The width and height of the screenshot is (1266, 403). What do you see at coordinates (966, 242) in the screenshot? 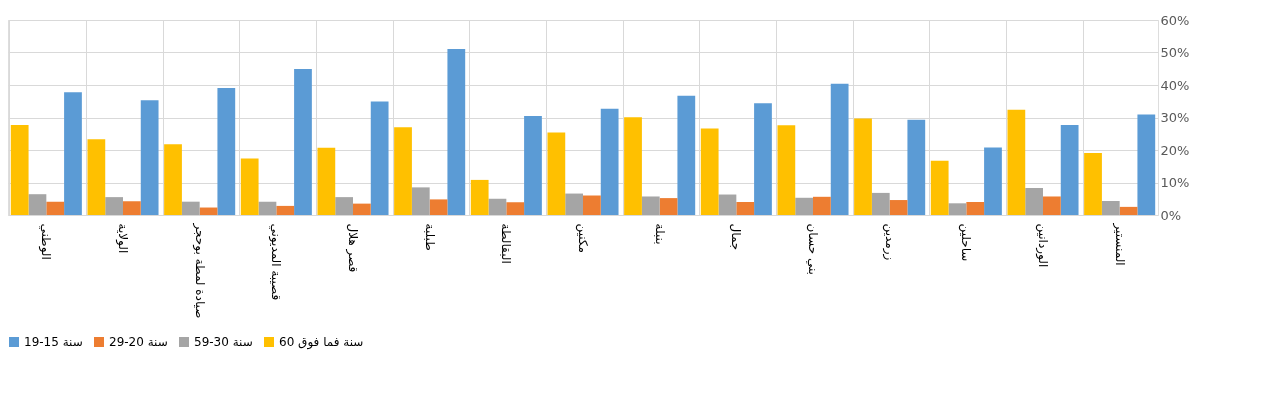
I see `x-tick-label: ساحلين` at bounding box center [966, 242].